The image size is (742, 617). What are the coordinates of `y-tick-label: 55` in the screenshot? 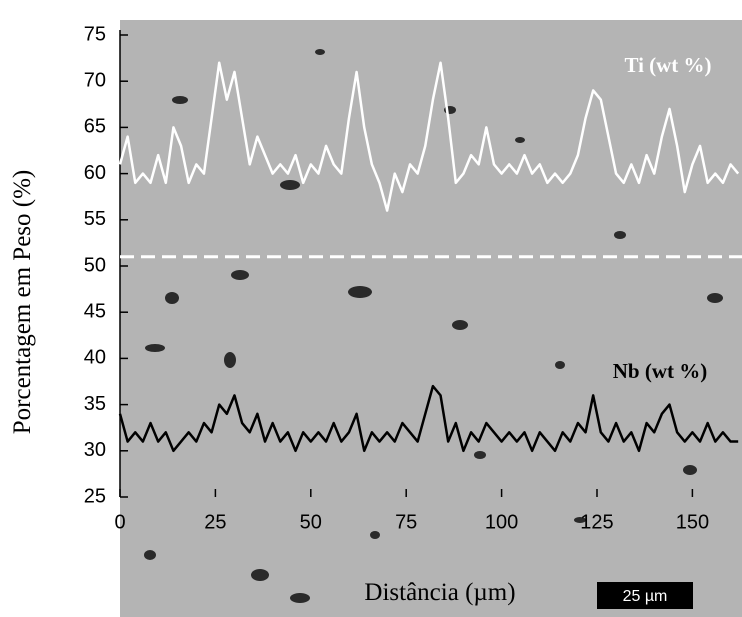 It's located at (95, 219).